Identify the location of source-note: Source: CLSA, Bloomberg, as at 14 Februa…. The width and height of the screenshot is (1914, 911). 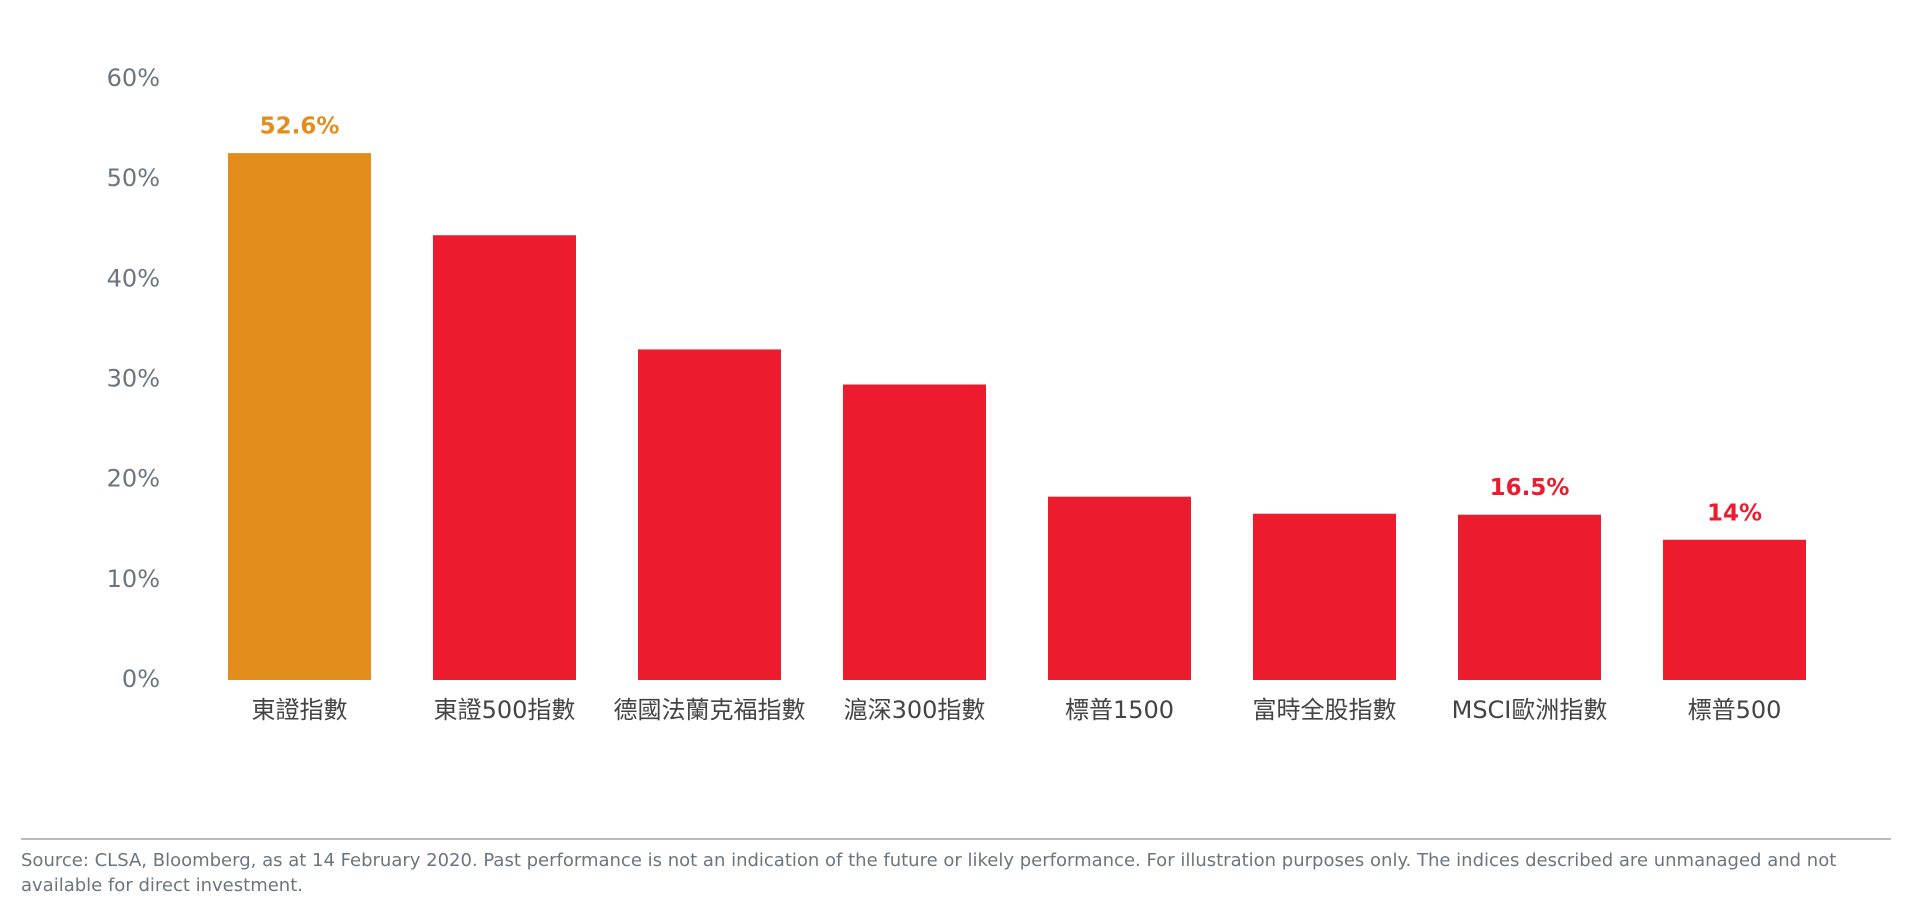
(929, 873).